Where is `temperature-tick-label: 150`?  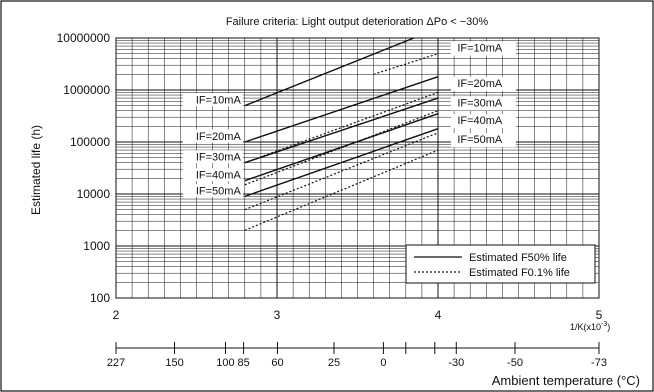
temperature-tick-label: 150 is located at coordinates (174, 363).